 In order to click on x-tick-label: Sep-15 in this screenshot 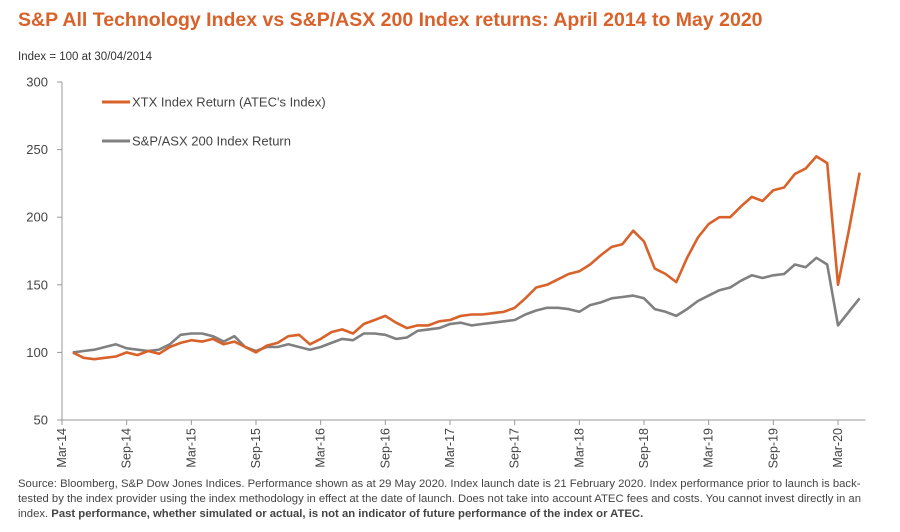, I will do `click(256, 448)`.